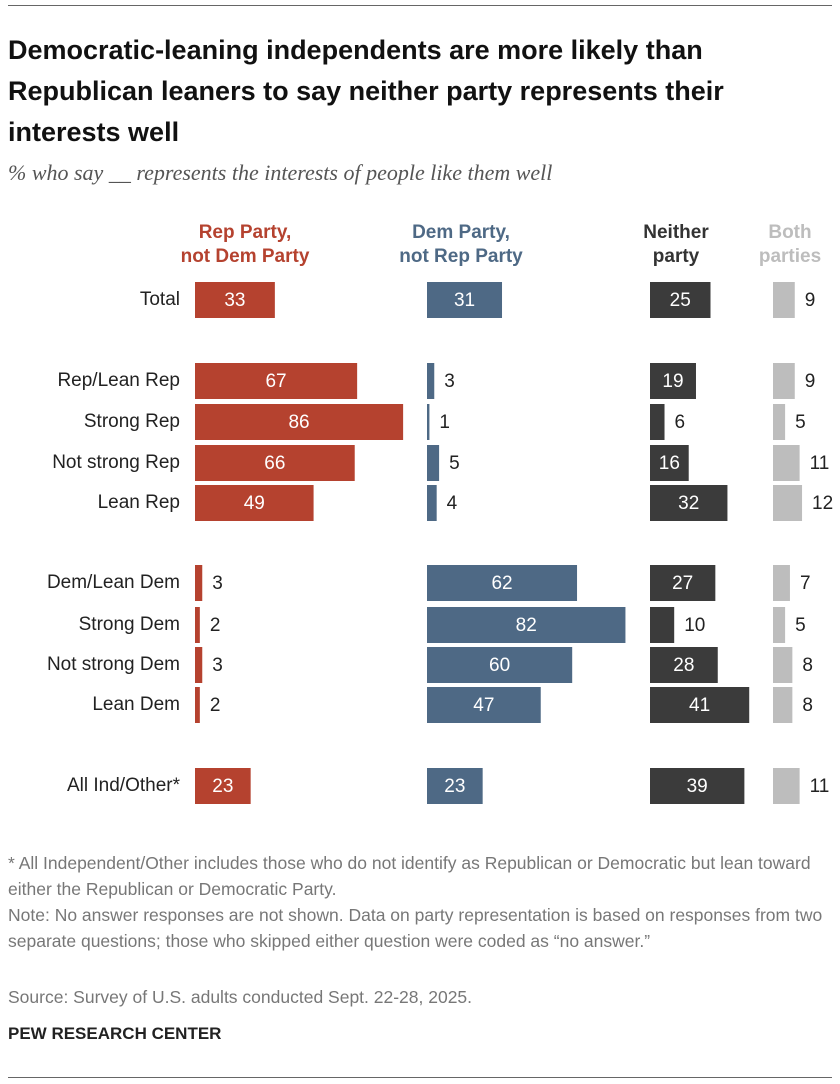  Describe the element at coordinates (444, 422) in the screenshot. I see `value-label: 1` at that location.